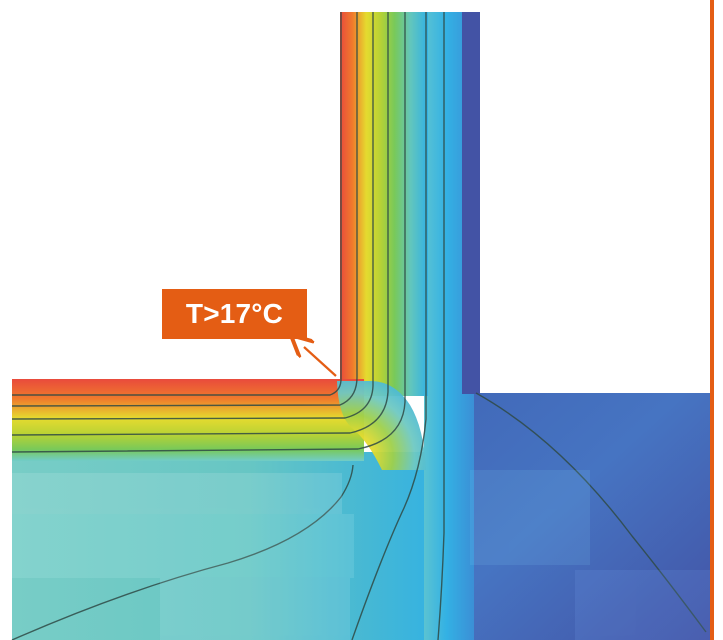 Image resolution: width=723 pixels, height=640 pixels. What do you see at coordinates (712, 320) in the screenshot?
I see `page-edge-rule` at bounding box center [712, 320].